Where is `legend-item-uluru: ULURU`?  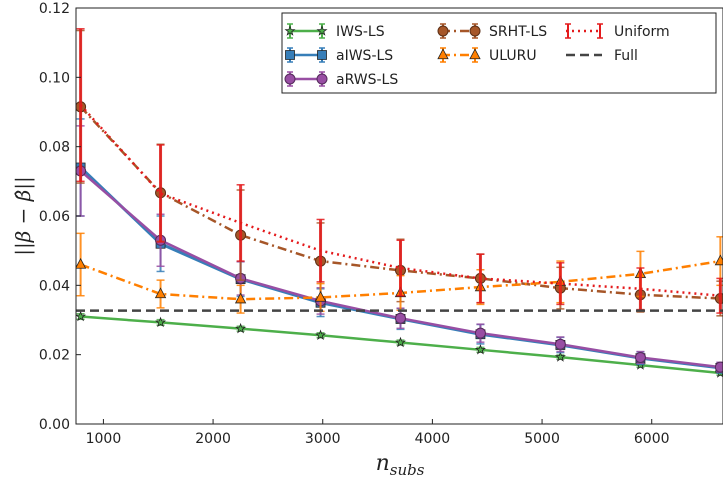
legend-item-uluru: ULURU is located at coordinates (487, 55).